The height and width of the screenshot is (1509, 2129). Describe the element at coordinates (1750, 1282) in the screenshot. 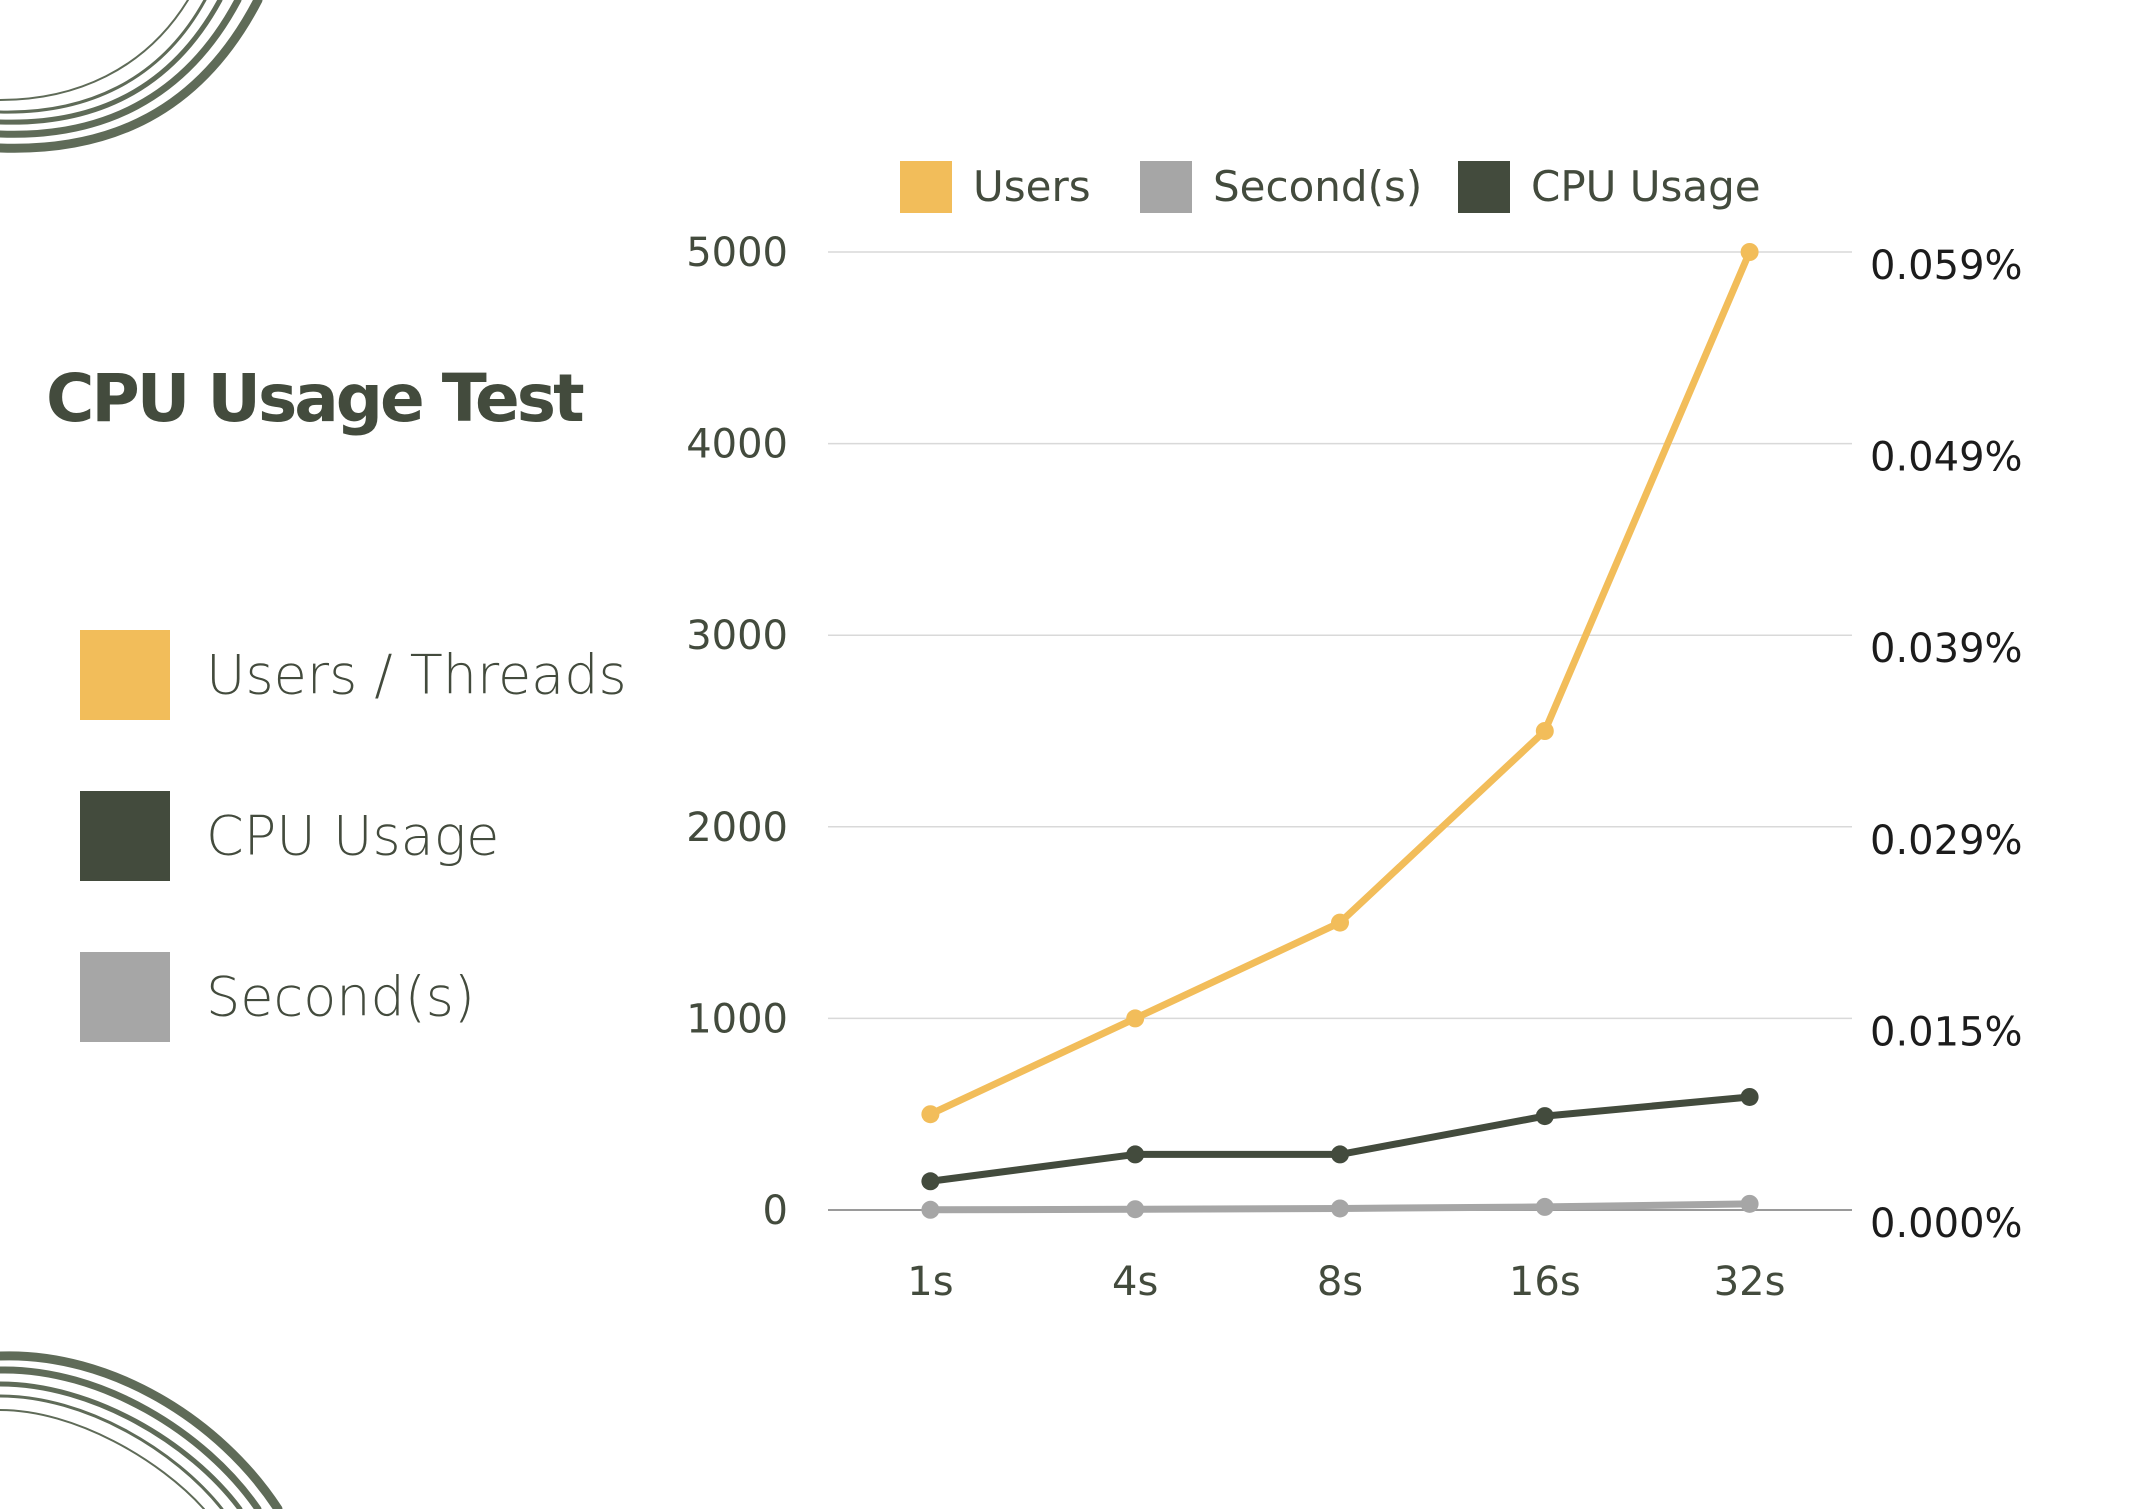

I see `x-tick-label-32s: 32s` at that location.